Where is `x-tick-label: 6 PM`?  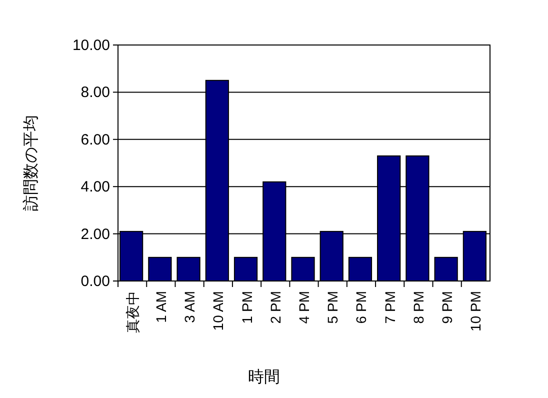
x-tick-label: 6 PM is located at coordinates (361, 307).